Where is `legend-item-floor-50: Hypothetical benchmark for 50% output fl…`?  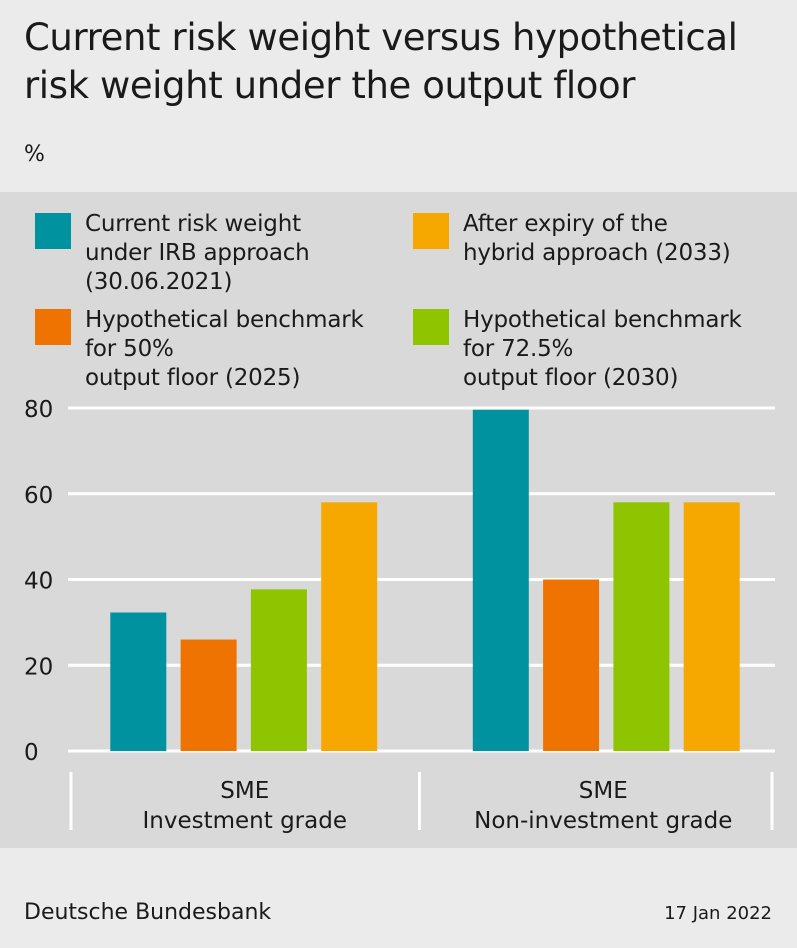
legend-item-floor-50: Hypothetical benchmark for 50% output fl… is located at coordinates (199, 349).